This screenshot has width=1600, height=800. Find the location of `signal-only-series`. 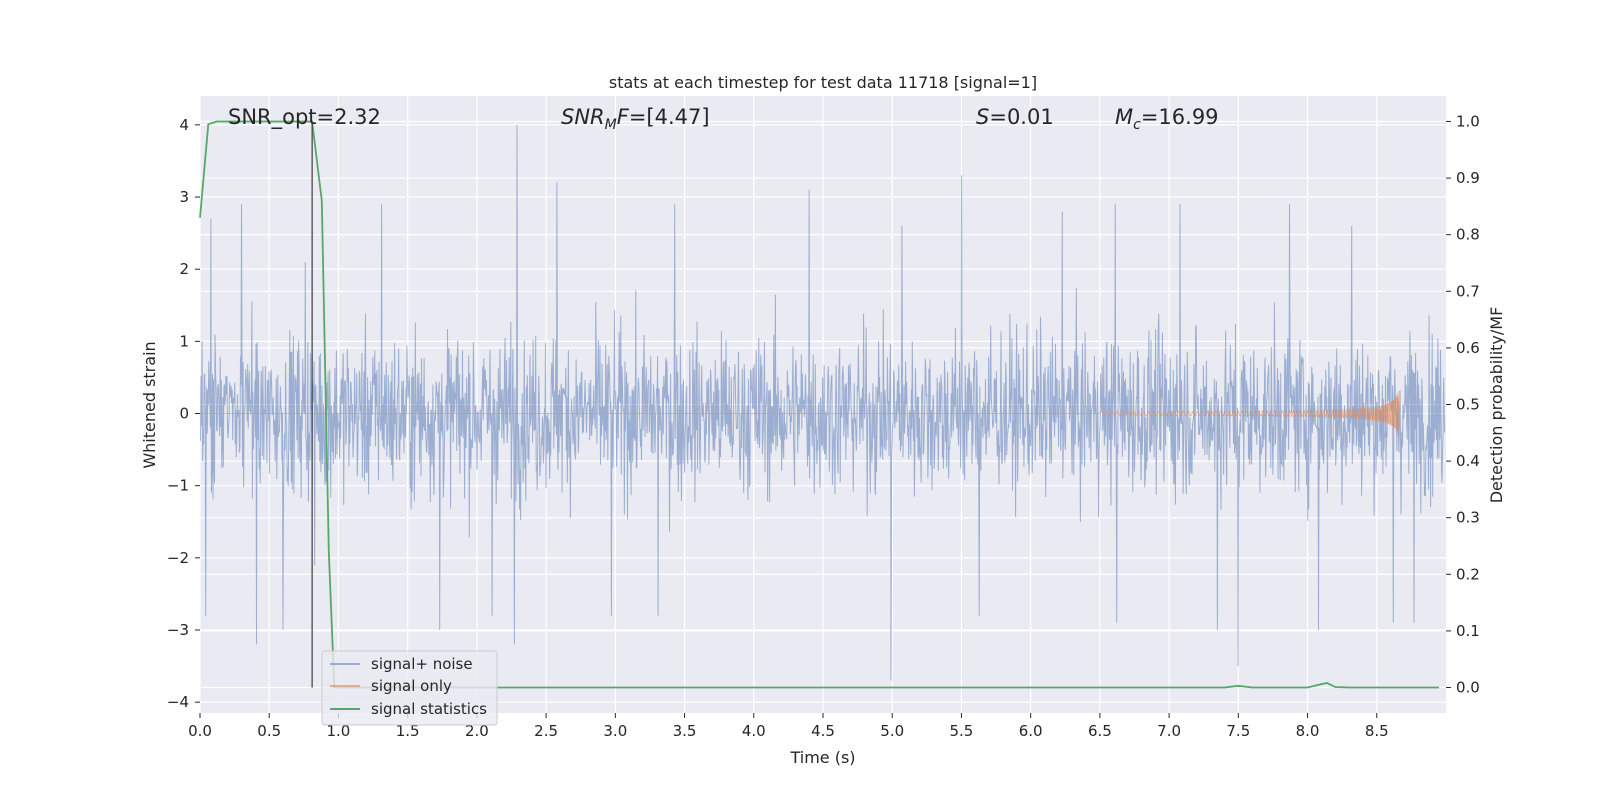

signal-only-series is located at coordinates (799, 412).